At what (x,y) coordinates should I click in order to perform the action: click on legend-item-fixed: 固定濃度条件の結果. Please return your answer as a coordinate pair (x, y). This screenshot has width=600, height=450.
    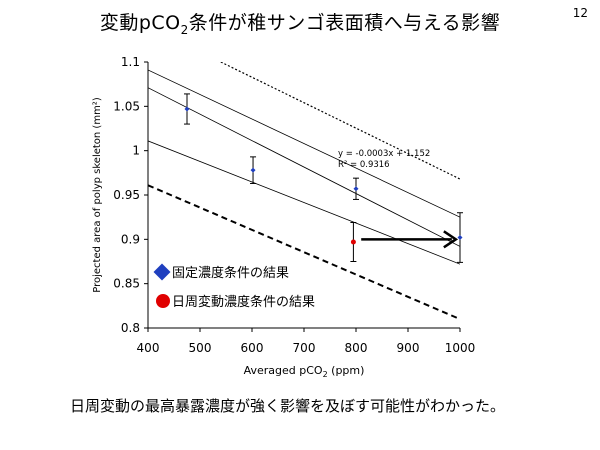
    Looking at the image, I should click on (221, 272).